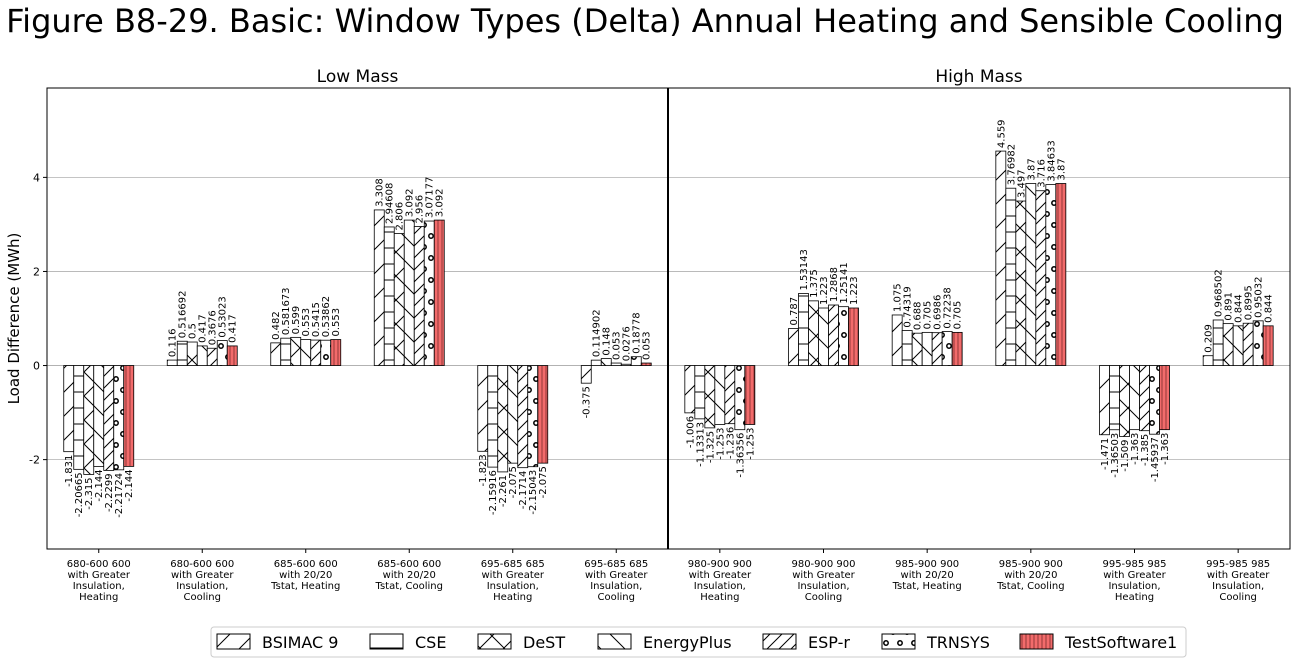 This screenshot has height=664, width=1297. What do you see at coordinates (1145, 450) in the screenshot?
I see `data-label: -1.385` at bounding box center [1145, 450].